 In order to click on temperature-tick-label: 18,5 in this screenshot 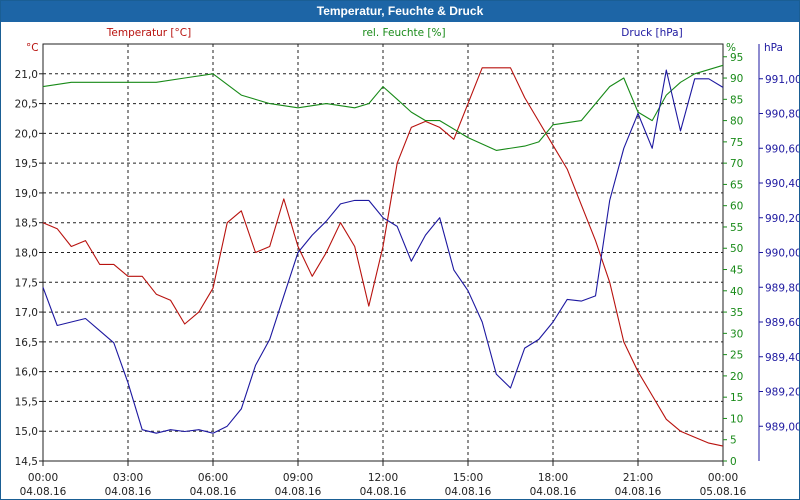, I will do `click(26, 224)`.